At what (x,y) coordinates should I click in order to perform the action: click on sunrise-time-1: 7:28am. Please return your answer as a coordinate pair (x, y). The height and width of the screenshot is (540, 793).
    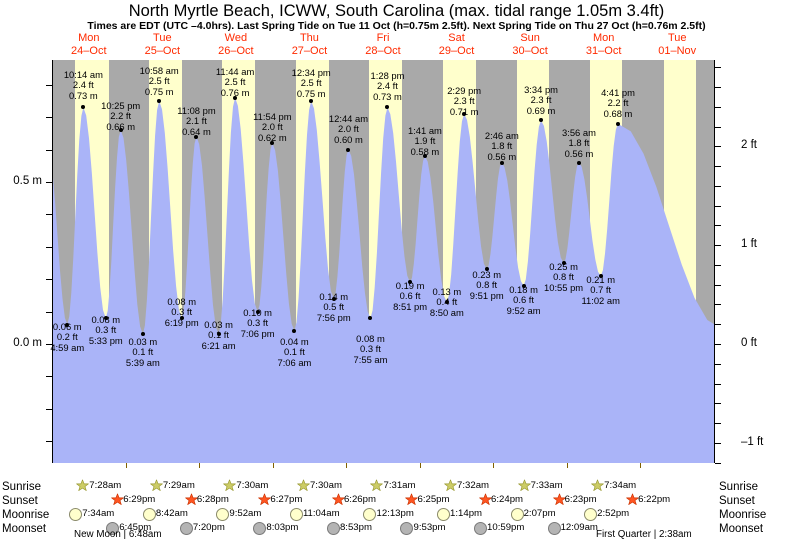
    Looking at the image, I should click on (105, 485).